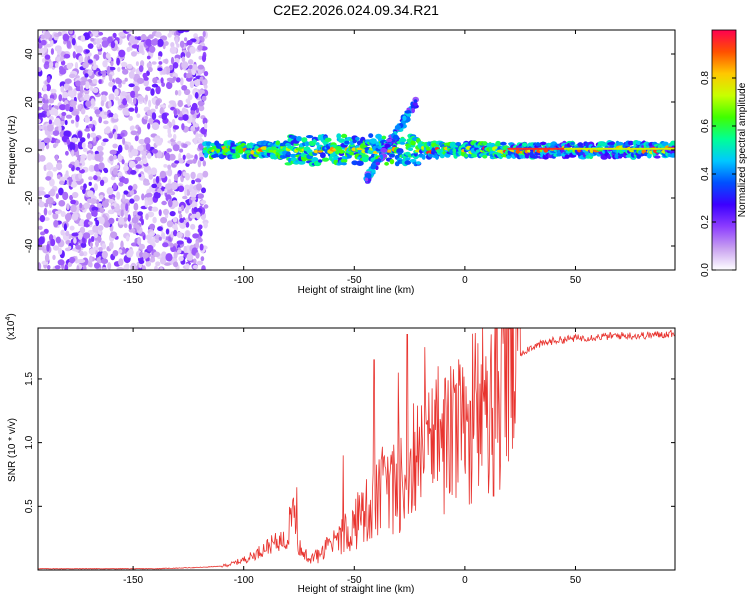 This screenshot has height=600, width=750. Describe the element at coordinates (29, 442) in the screenshot. I see `snr-y-tick-label: 1.0` at that location.